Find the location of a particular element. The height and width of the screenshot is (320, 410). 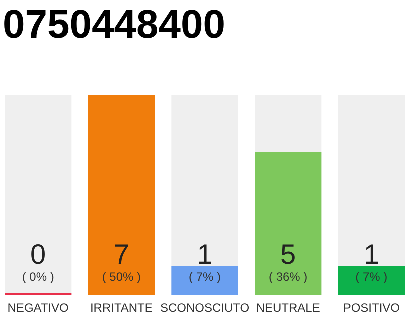

data-label: 0 is located at coordinates (38, 254).